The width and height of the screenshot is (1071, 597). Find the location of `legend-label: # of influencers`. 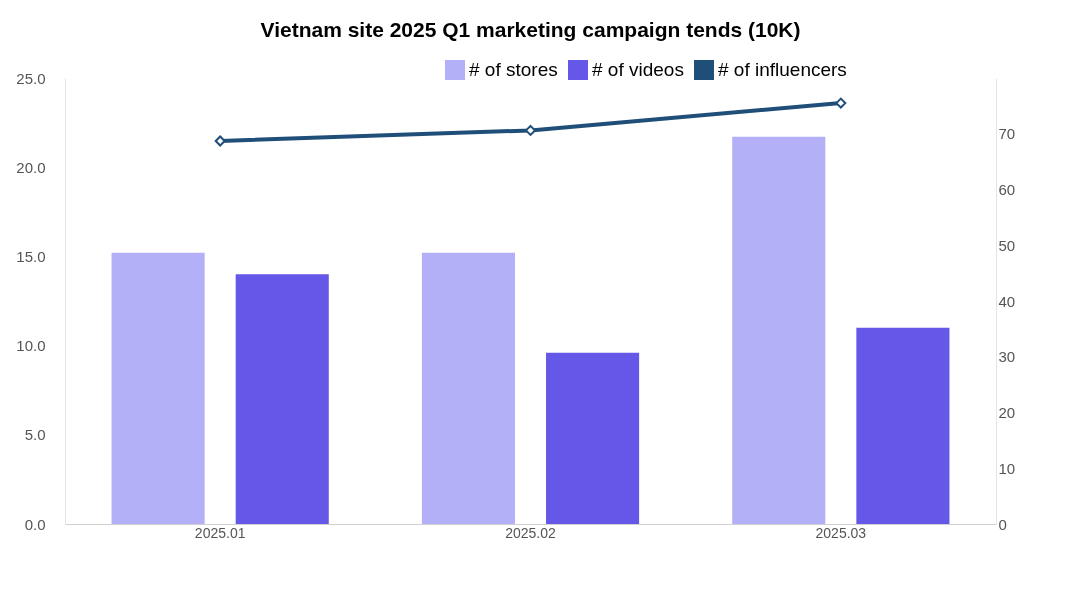

legend-label: # of influencers is located at coordinates (782, 69).